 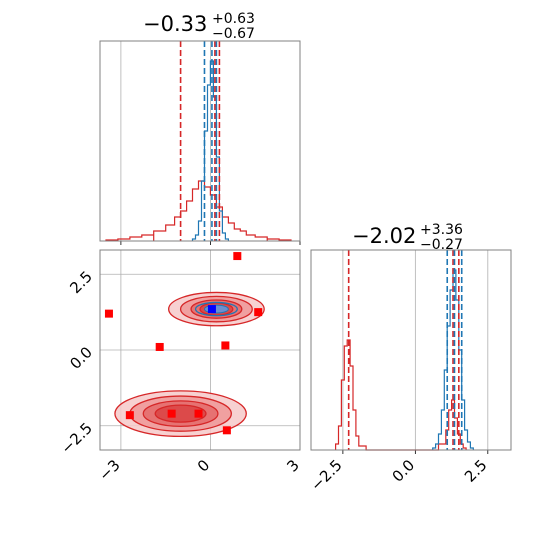 I want to click on scatter-x-tick-label: −3, so click(x=109, y=470).